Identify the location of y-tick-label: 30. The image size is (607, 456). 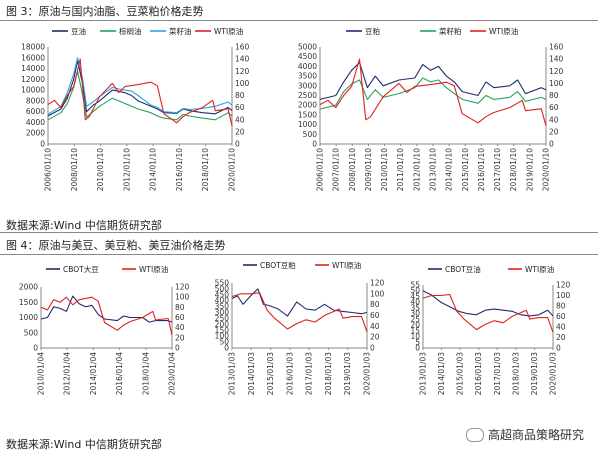
(415, 313).